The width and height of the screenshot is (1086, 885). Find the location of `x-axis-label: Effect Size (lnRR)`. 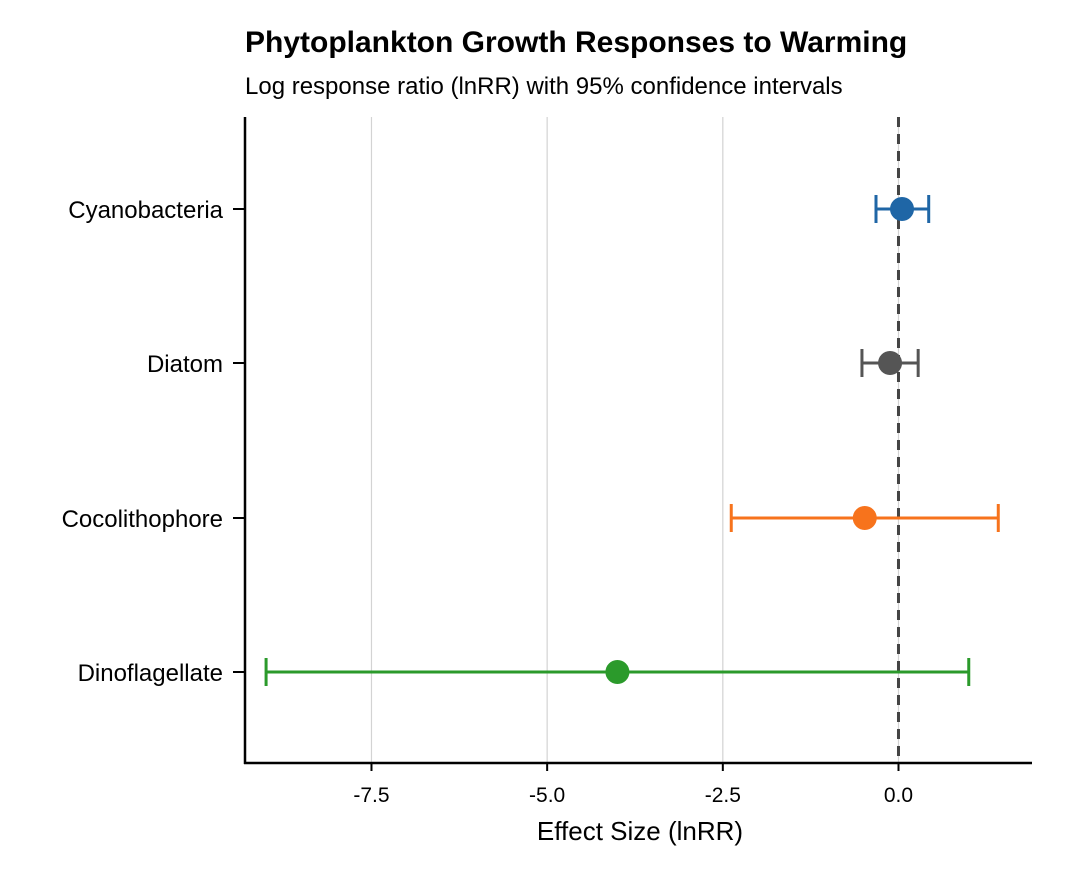

x-axis-label: Effect Size (lnRR) is located at coordinates (640, 831).